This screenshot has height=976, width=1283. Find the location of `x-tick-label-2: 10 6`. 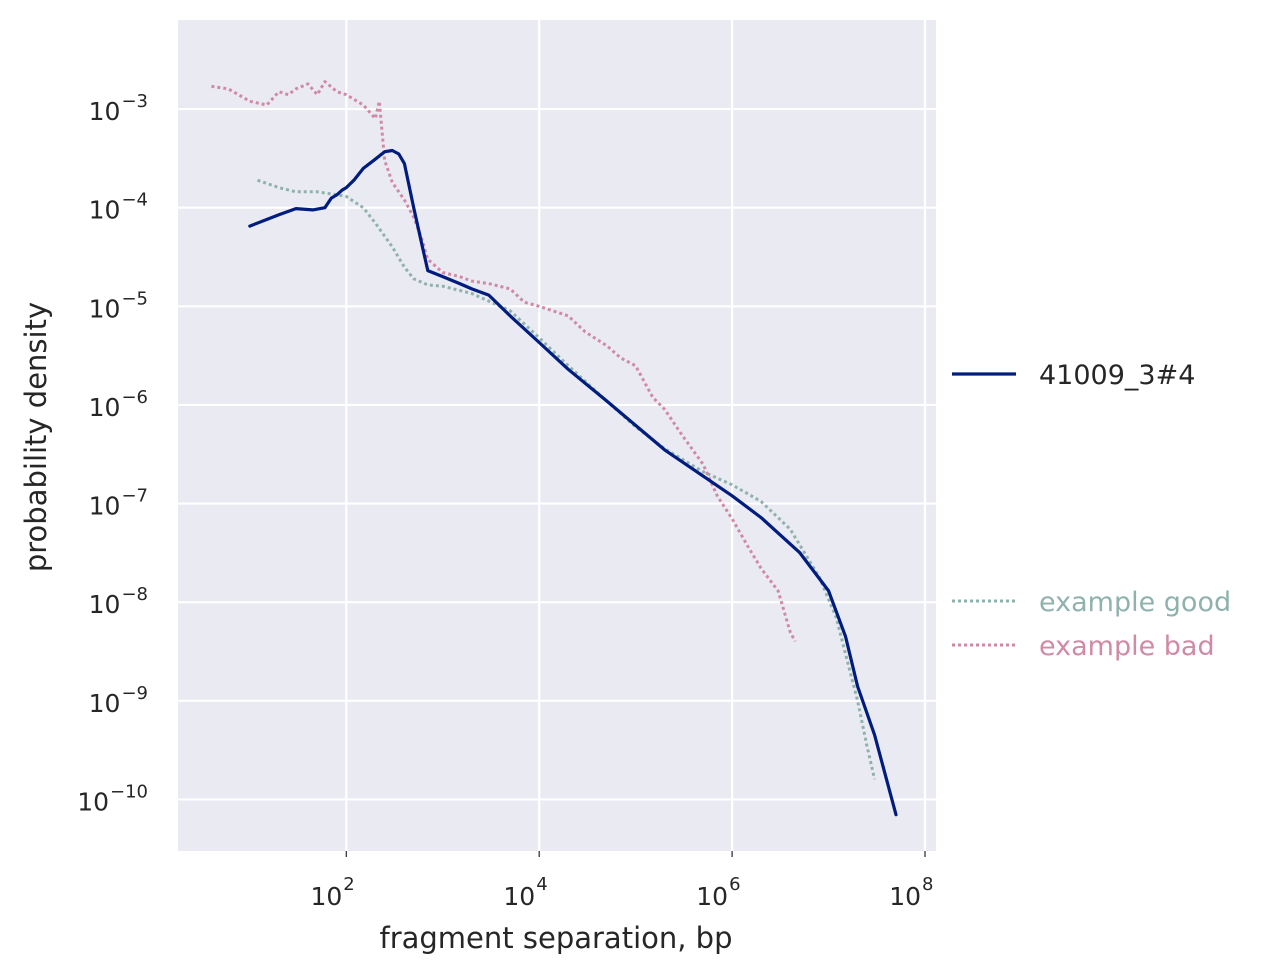

x-tick-label-2: 10 6 is located at coordinates (718, 892).